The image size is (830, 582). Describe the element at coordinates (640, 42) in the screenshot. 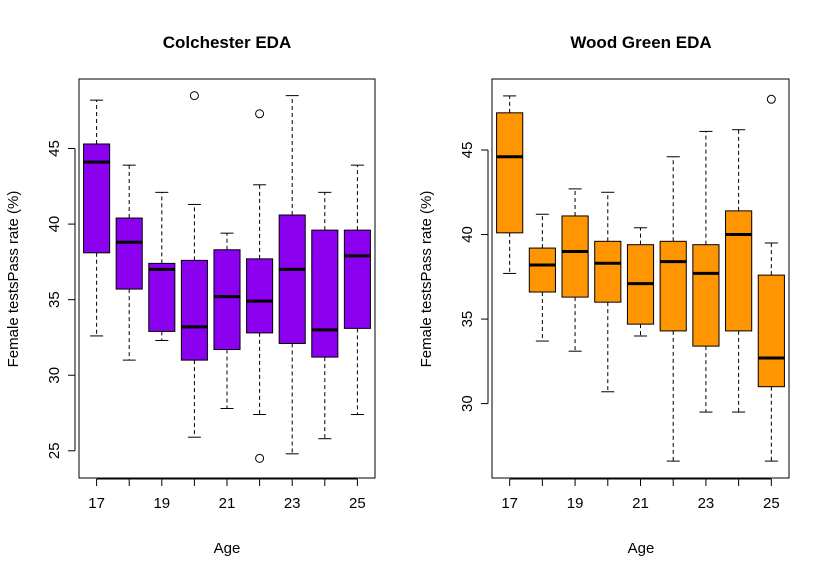

I see `chart-title: Wood Green EDA` at that location.